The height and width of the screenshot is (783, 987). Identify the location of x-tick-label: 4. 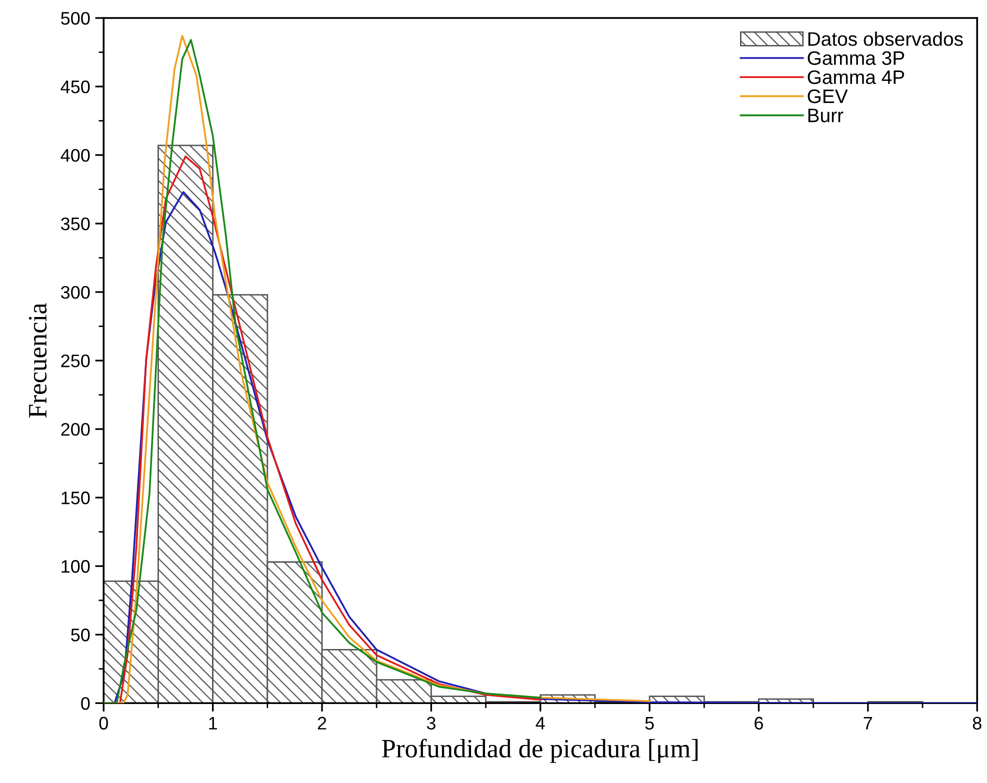
(540, 723).